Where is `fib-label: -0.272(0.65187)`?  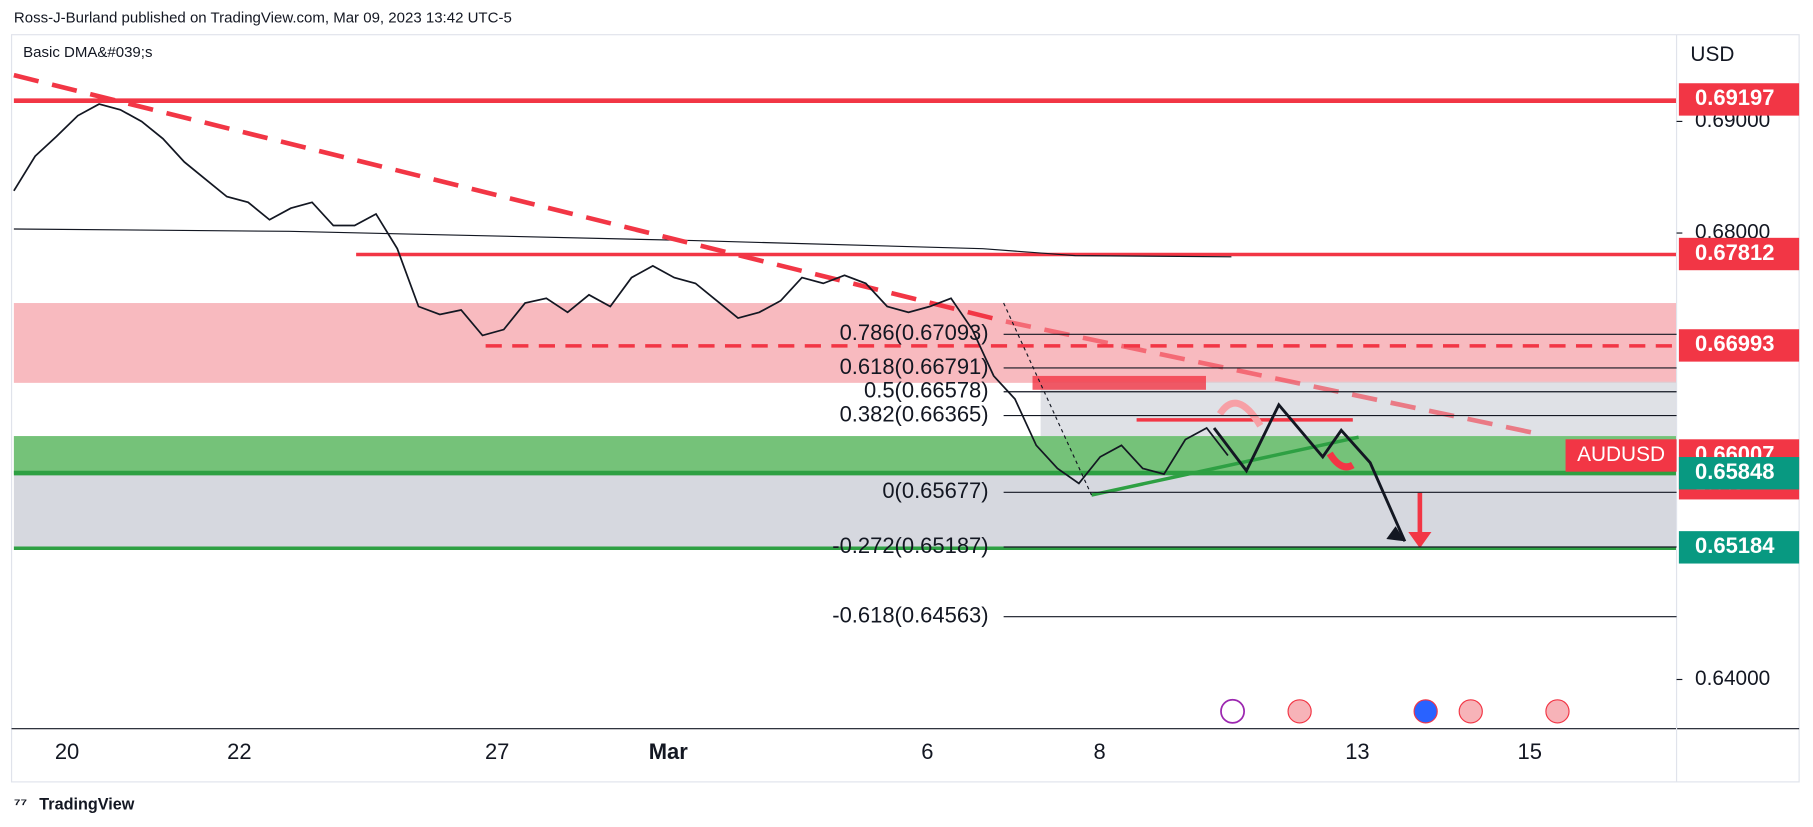
fib-label: -0.272(0.65187) is located at coordinates (910, 545).